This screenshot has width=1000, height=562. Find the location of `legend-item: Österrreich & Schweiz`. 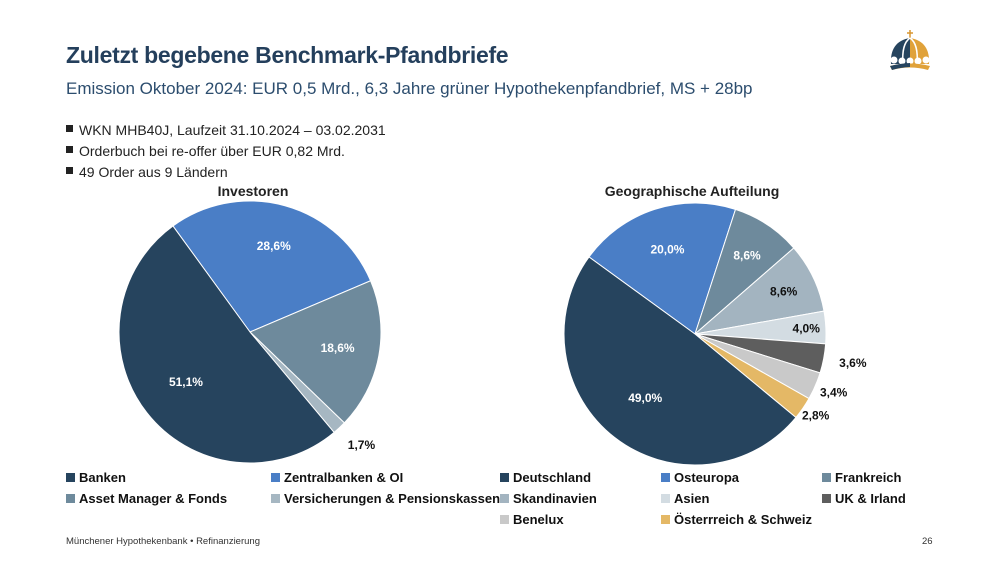

legend-item: Österrreich & Schweiz is located at coordinates (736, 519).